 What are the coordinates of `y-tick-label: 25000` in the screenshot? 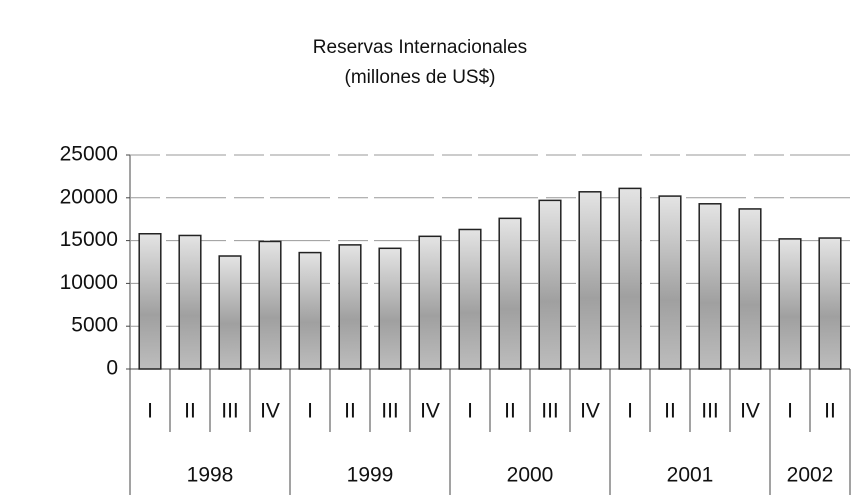 It's located at (89, 154).